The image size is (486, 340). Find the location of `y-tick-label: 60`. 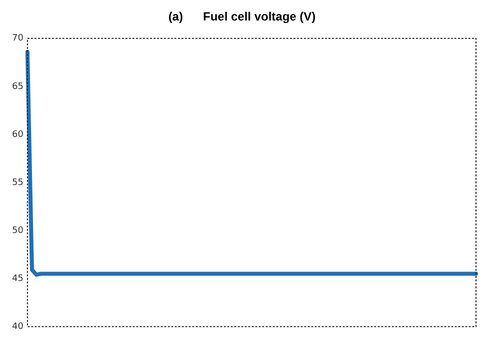

y-tick-label: 60 is located at coordinates (18, 135).